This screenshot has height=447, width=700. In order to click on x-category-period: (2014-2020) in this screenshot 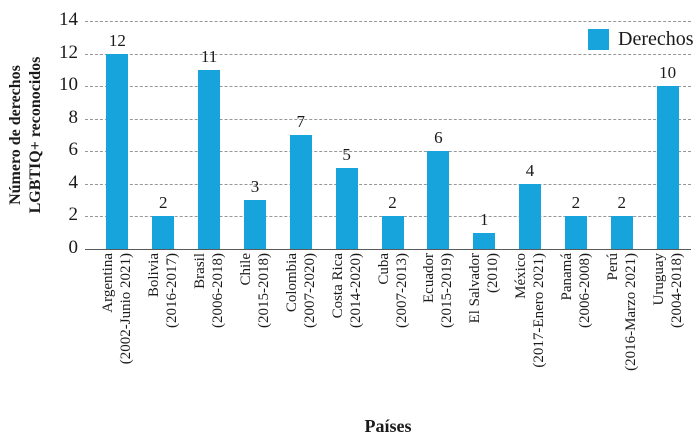, I will do `click(355, 290)`.